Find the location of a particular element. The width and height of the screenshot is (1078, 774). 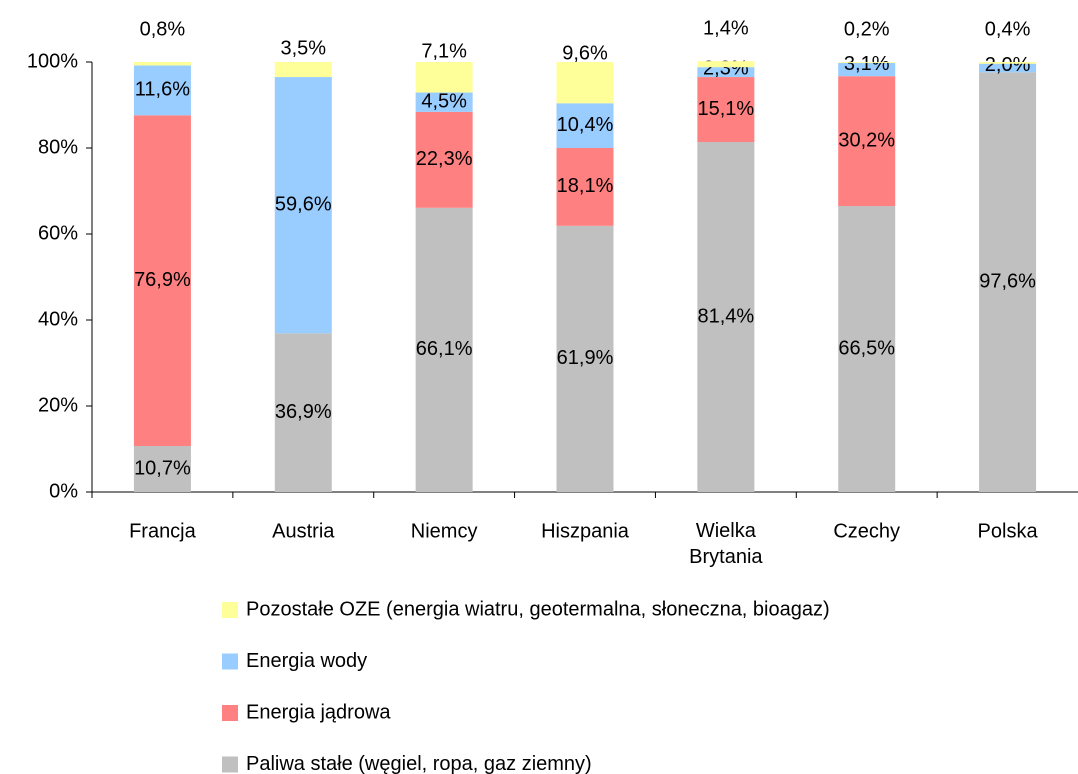

data-label: 66,5% is located at coordinates (866, 348).